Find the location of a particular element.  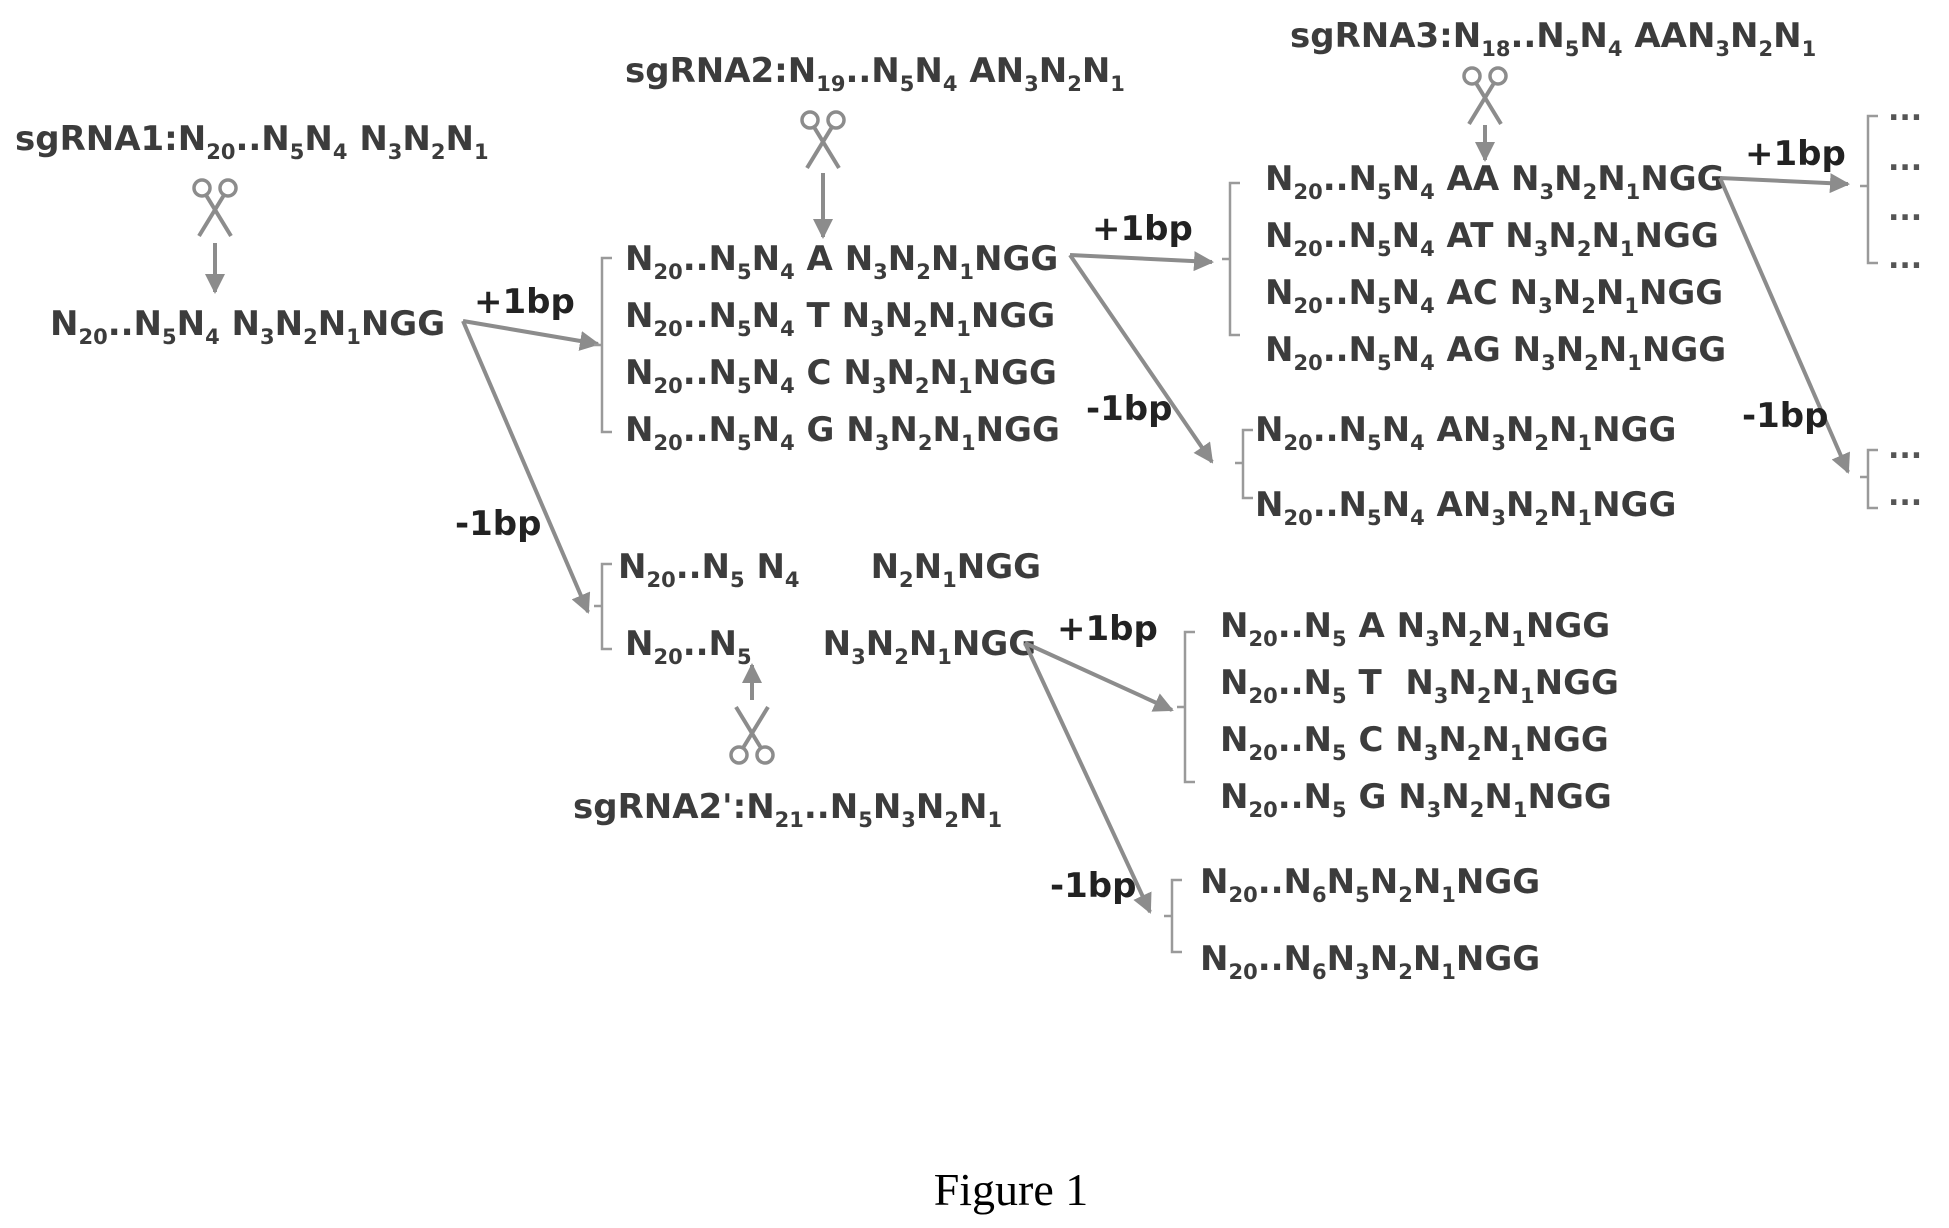

sequence-item: N20..N5N4 AC N3N2N1NGG is located at coordinates (1494, 295).